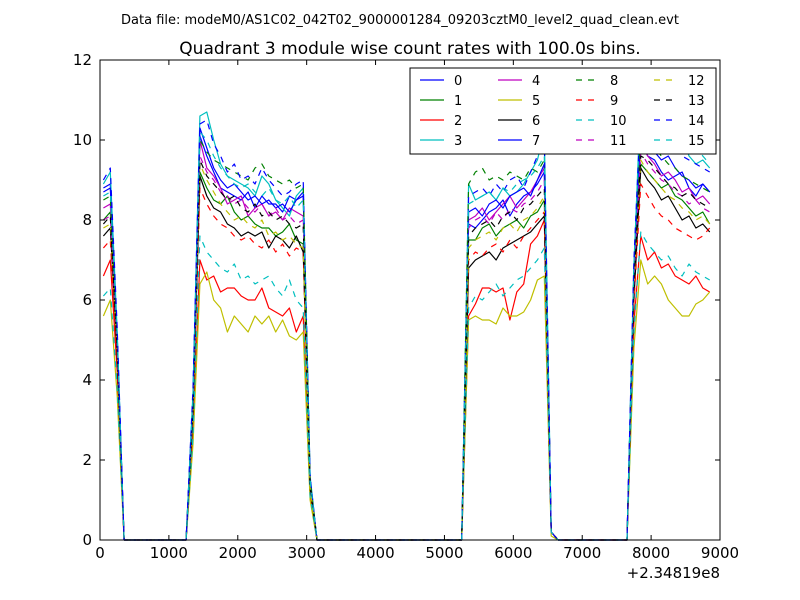  Describe the element at coordinates (536, 81) in the screenshot. I see `legend-label-4: 4` at that location.